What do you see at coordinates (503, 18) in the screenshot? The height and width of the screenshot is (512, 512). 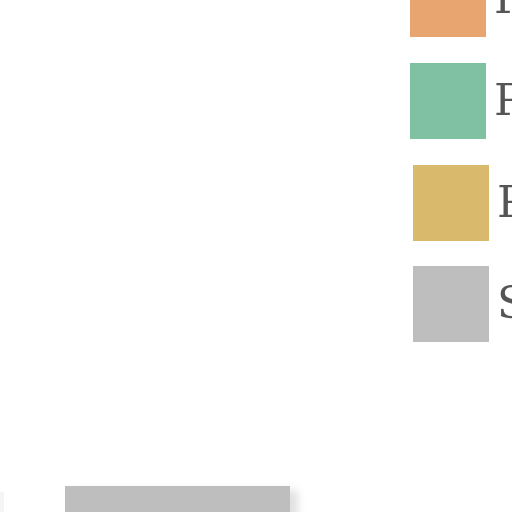 I see `legend-label-1: P` at bounding box center [503, 18].